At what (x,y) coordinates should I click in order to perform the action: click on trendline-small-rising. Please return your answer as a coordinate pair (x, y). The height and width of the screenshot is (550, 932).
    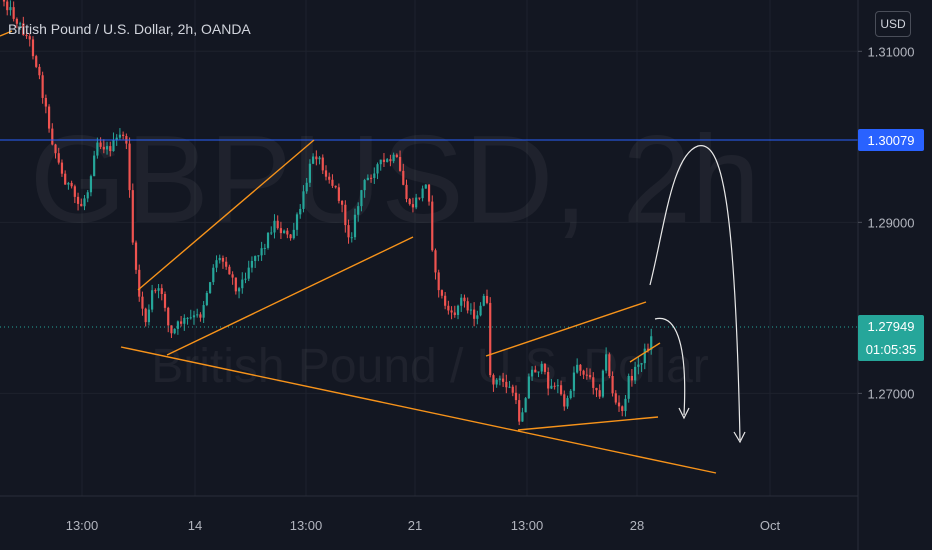
    Looking at the image, I should click on (645, 352).